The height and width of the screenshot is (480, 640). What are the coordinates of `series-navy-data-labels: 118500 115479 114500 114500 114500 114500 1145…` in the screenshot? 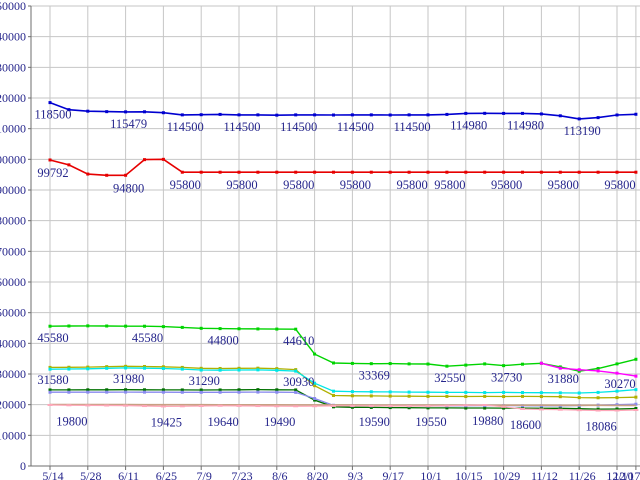 It's located at (317, 123).